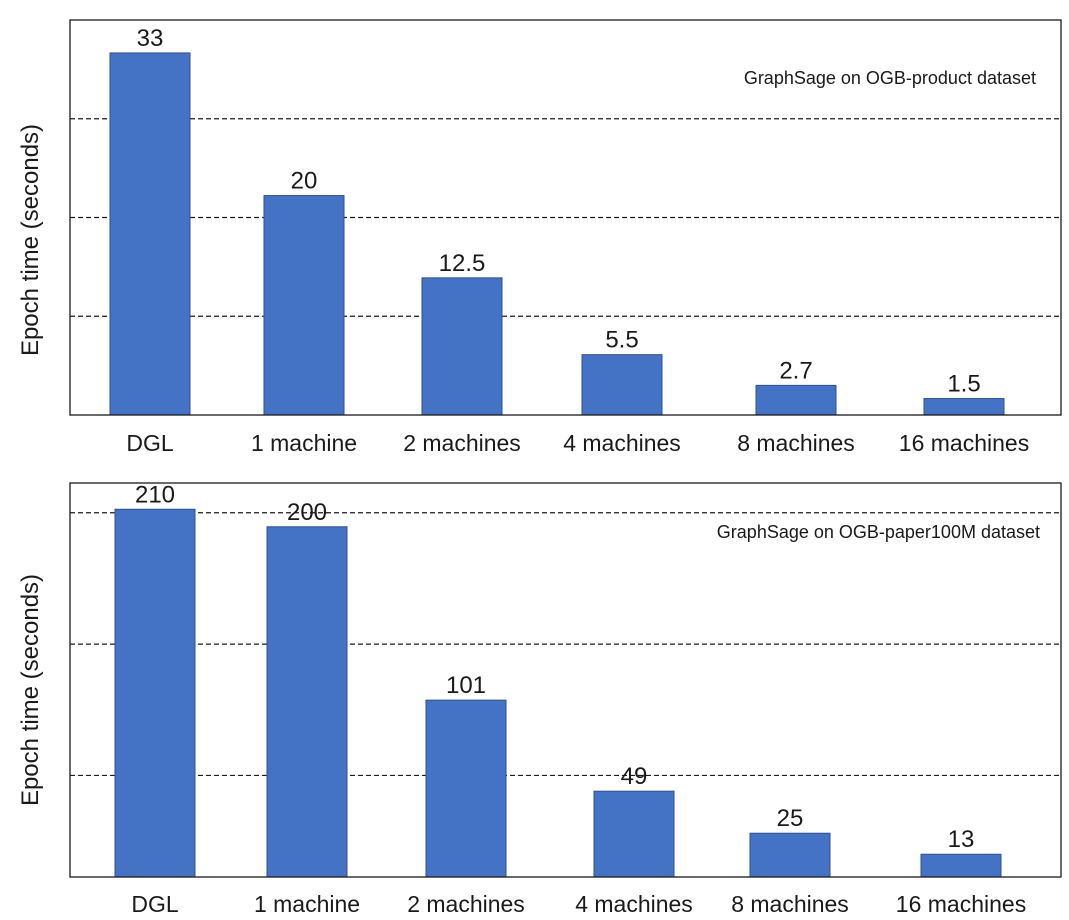 This screenshot has height=920, width=1069. I want to click on value-label-0: 210, so click(155, 494).